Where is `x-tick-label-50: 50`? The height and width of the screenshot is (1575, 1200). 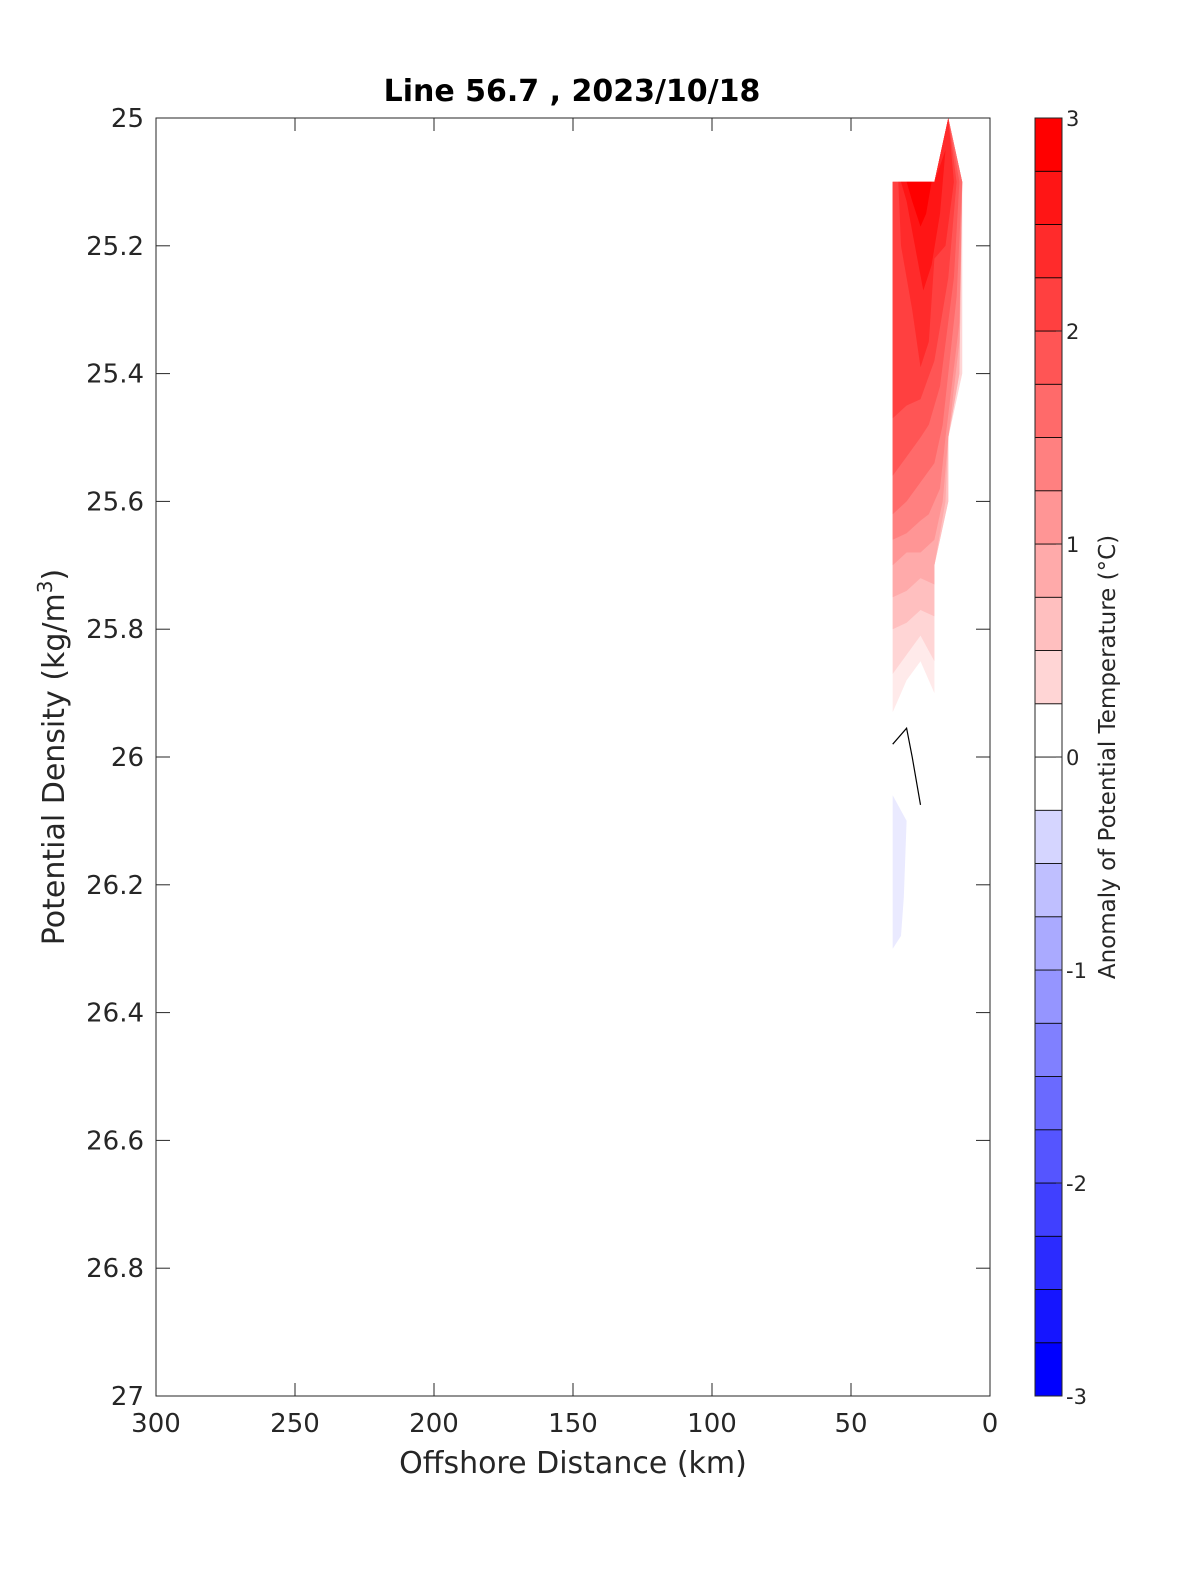 x-tick-label-50: 50 is located at coordinates (850, 1424).